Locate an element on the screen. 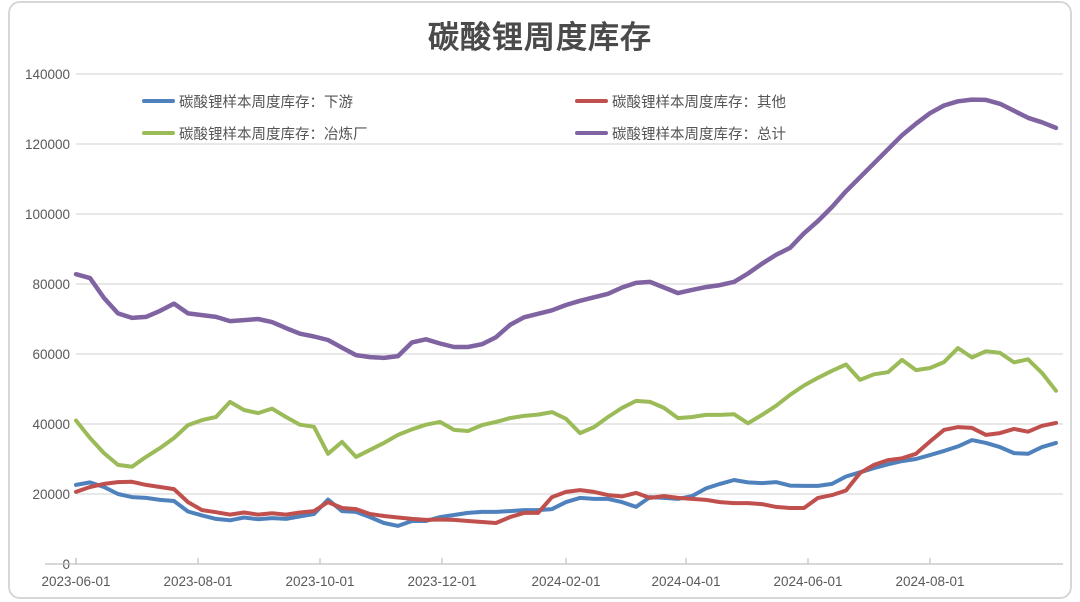  legend-item-downstream: 碳酸锂样本周度库存：下游 is located at coordinates (247, 102).